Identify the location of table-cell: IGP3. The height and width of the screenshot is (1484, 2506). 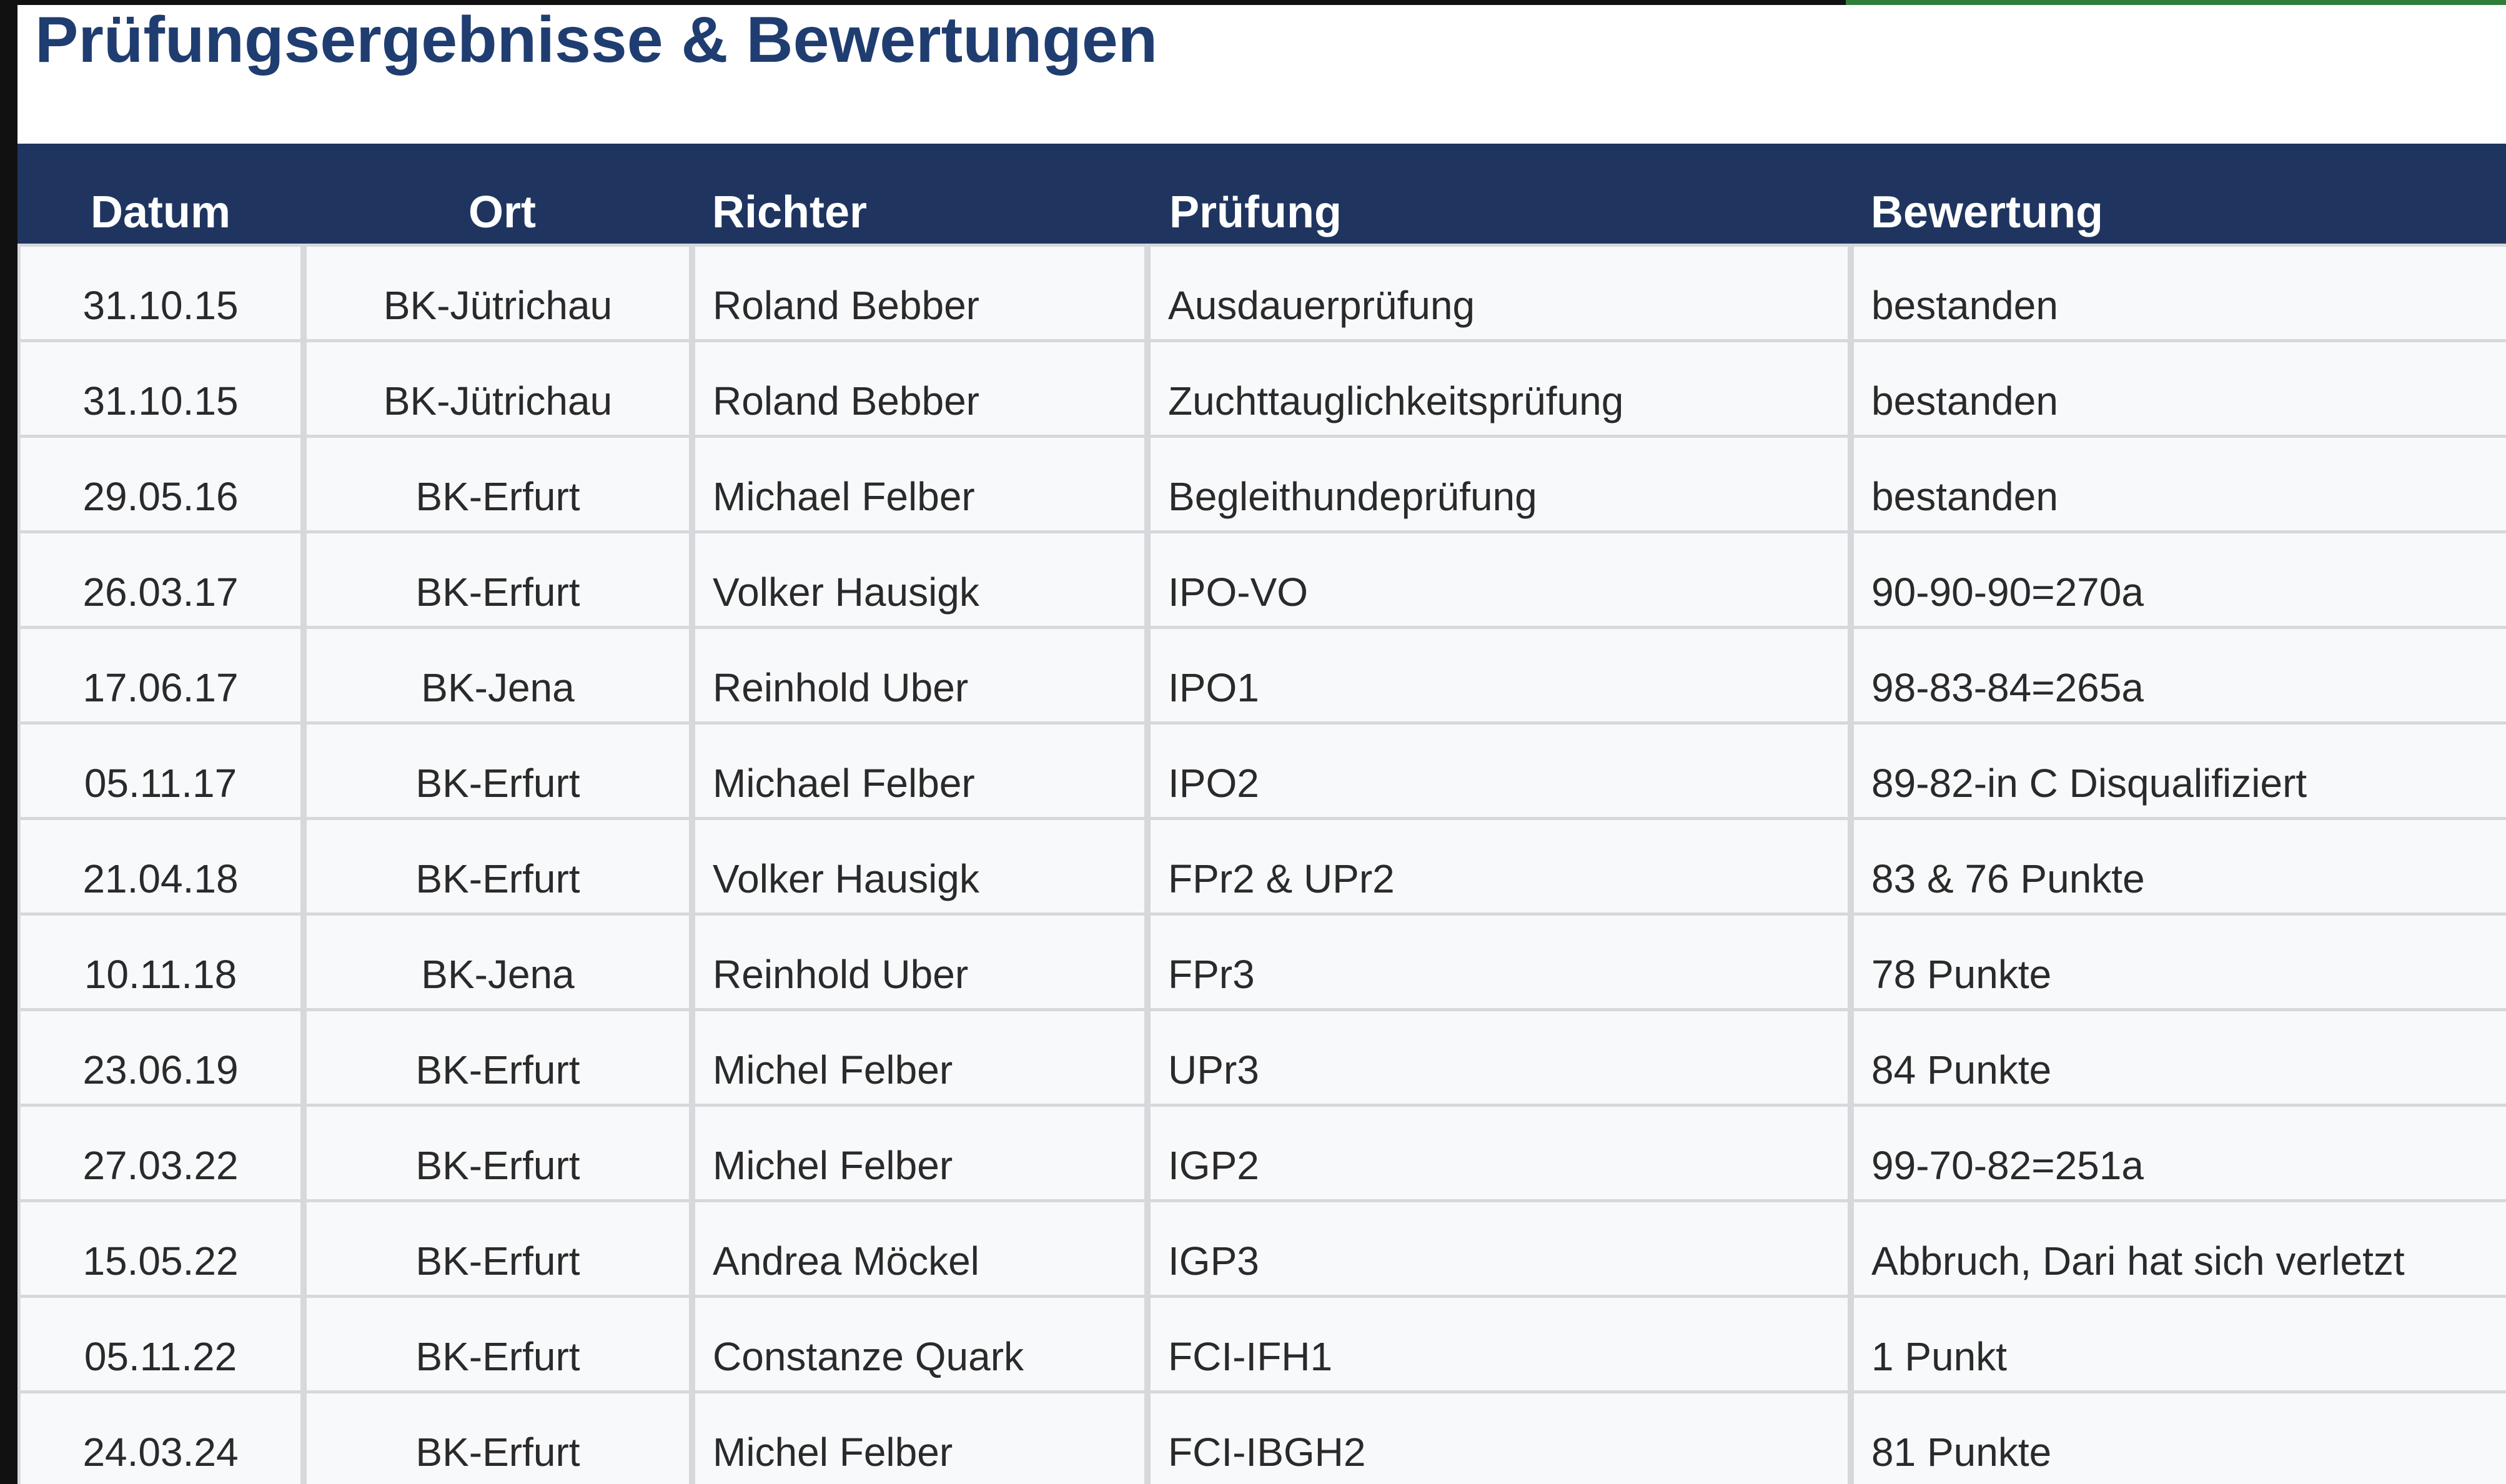
(1499, 1248).